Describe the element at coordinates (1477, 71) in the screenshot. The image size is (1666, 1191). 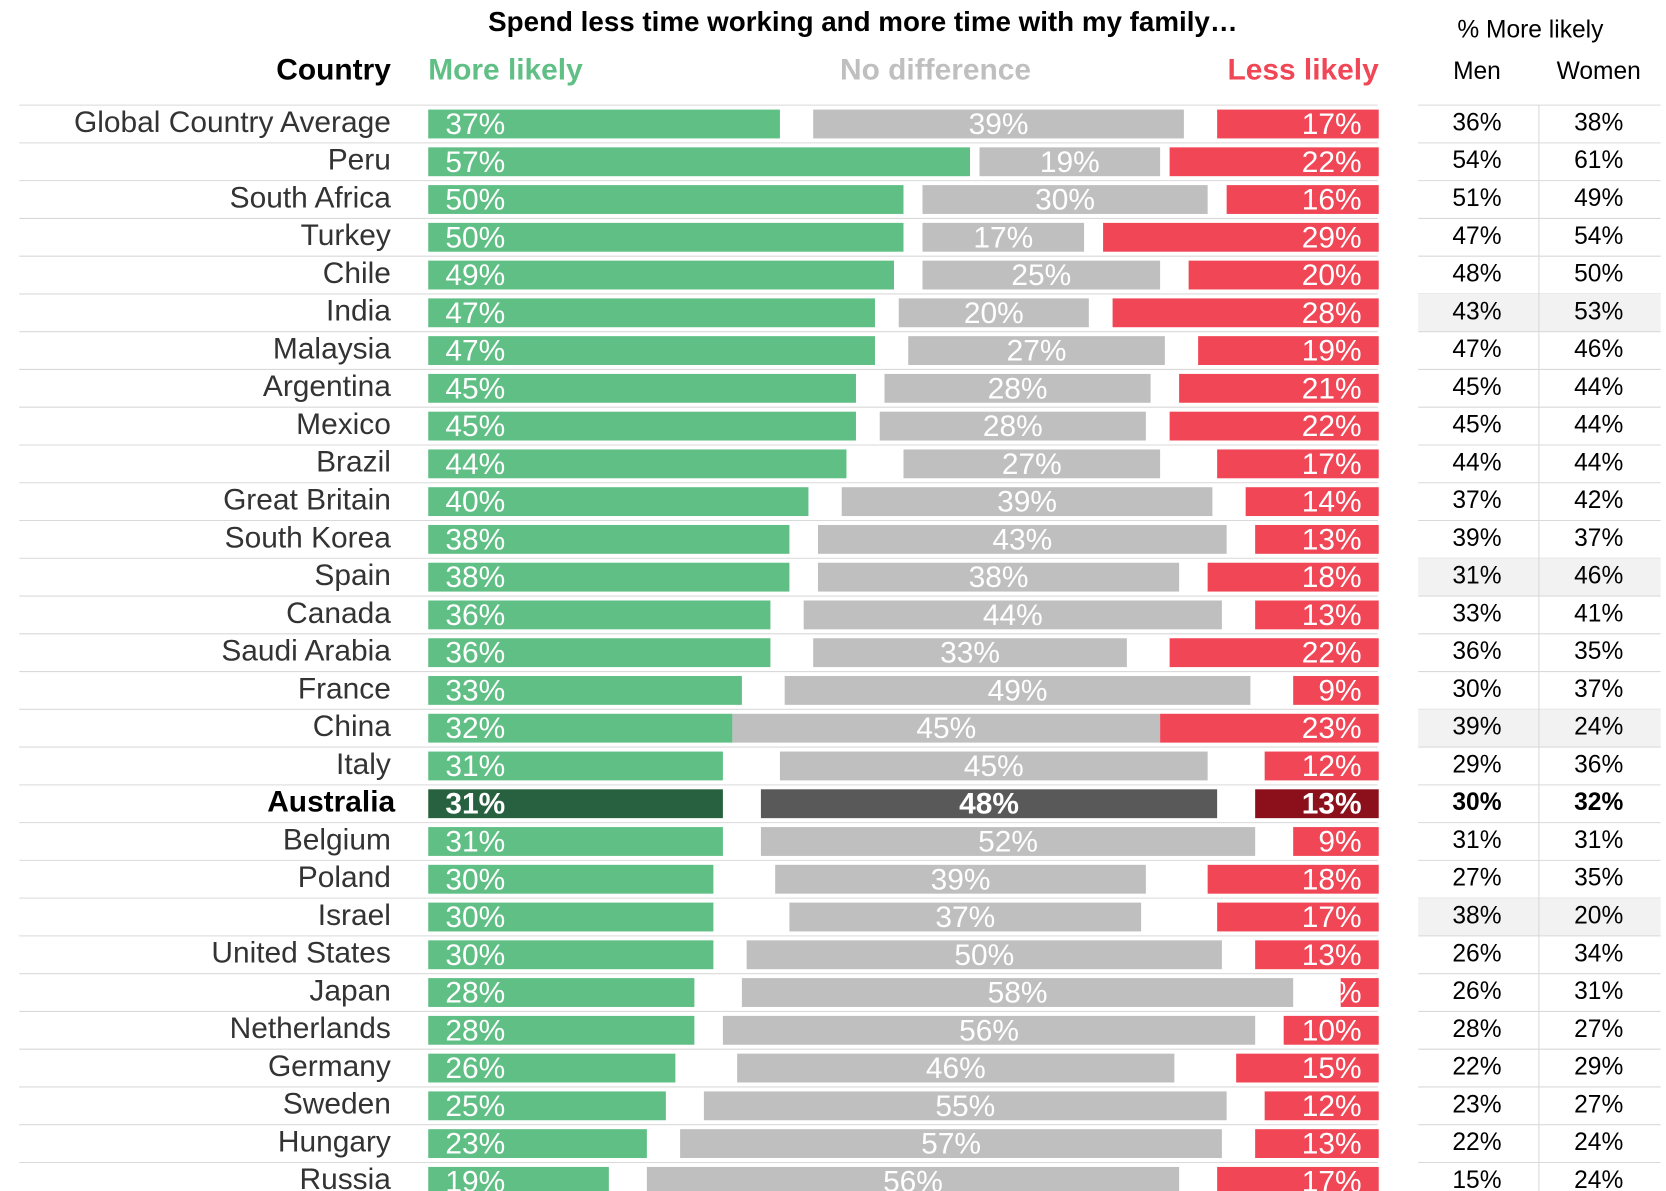
I see `table-header: Men` at that location.